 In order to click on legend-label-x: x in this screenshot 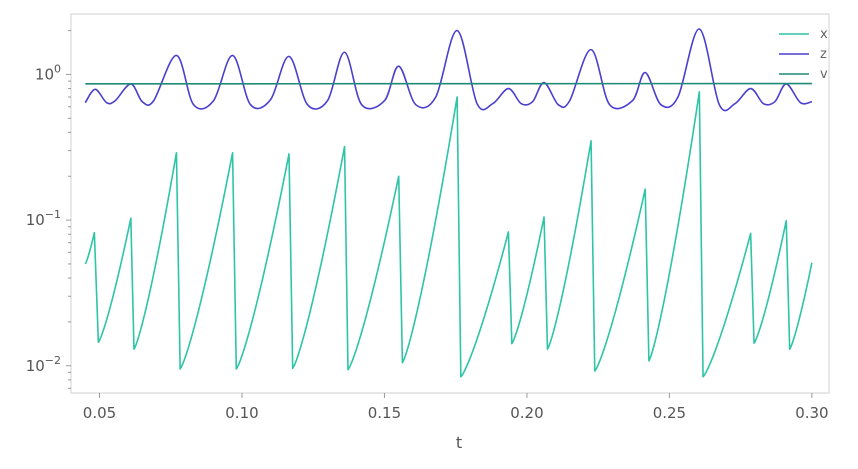, I will do `click(824, 34)`.